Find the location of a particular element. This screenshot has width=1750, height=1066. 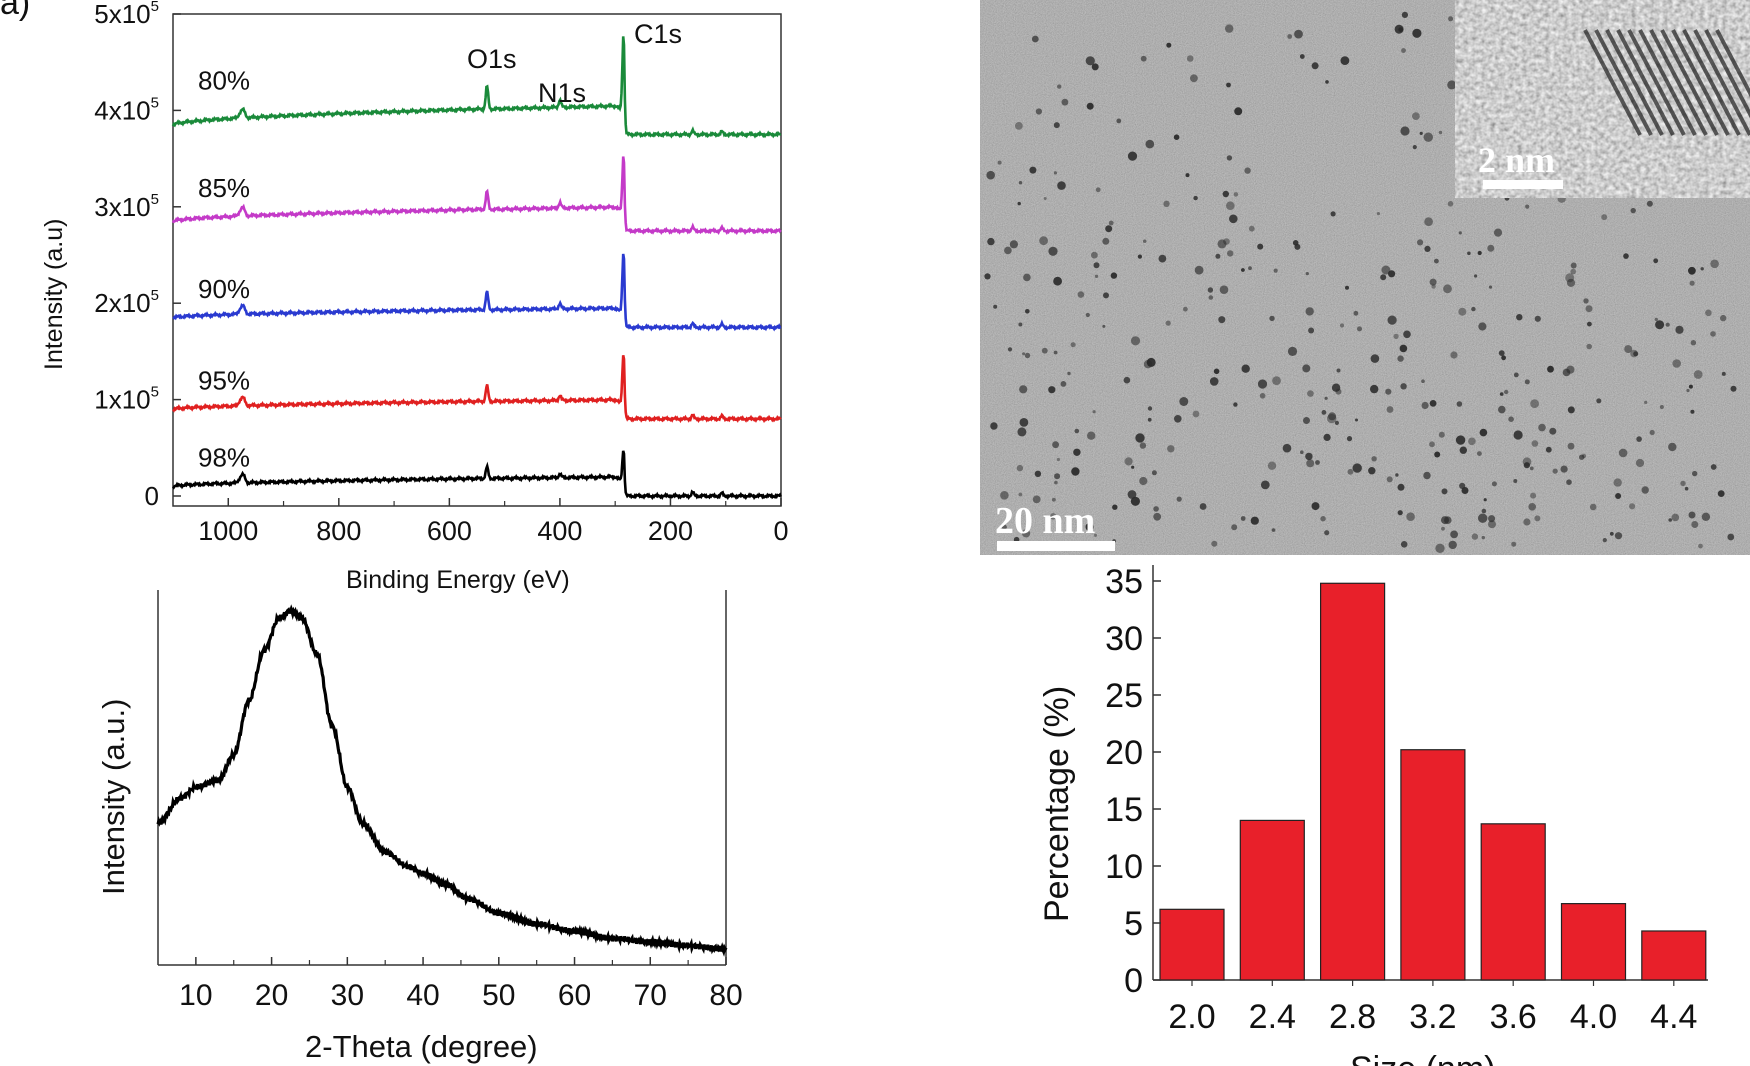

xps-x-tick-label: 0 is located at coordinates (780, 531).